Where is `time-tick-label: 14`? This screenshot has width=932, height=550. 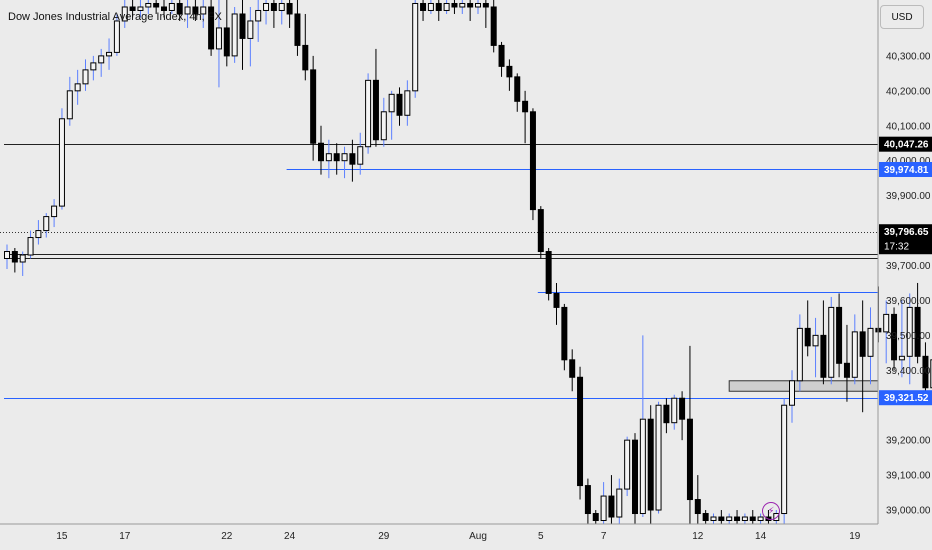
time-tick-label: 14 is located at coordinates (761, 536).